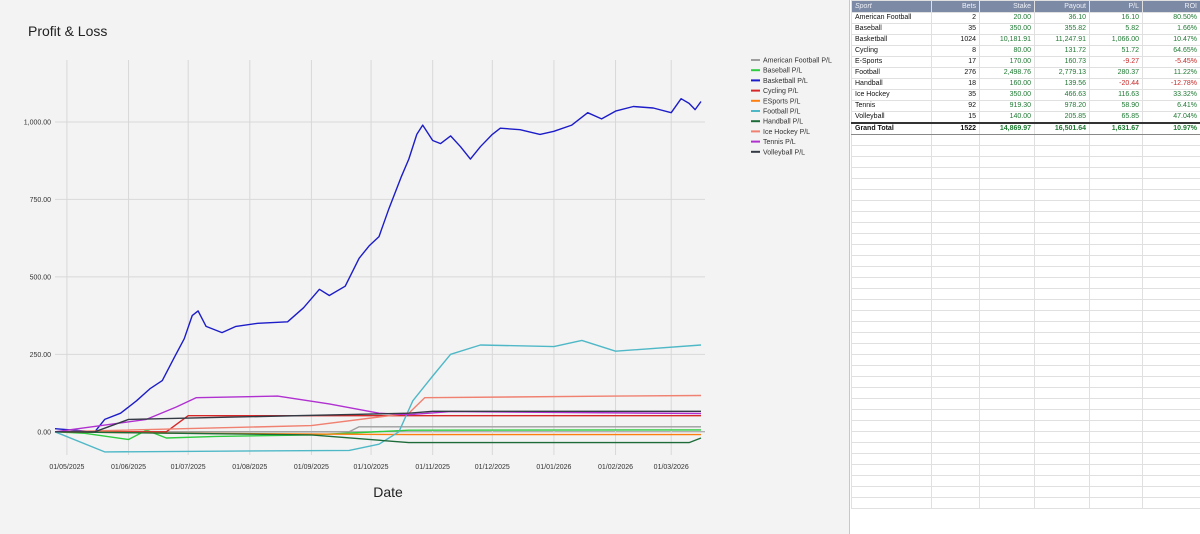 This screenshot has width=1200, height=534. Describe the element at coordinates (891, 84) in the screenshot. I see `table-cell: Handball` at that location.